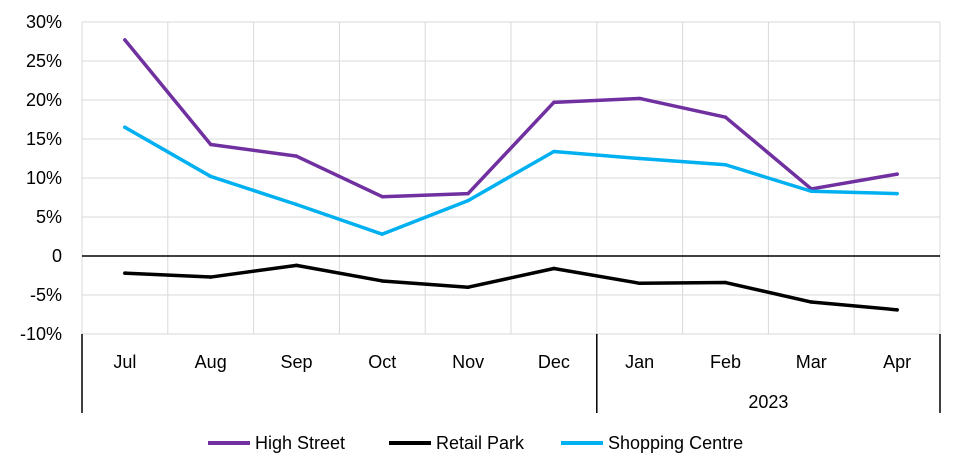 This screenshot has width=962, height=475. I want to click on x-category-label: Dec, so click(554, 362).